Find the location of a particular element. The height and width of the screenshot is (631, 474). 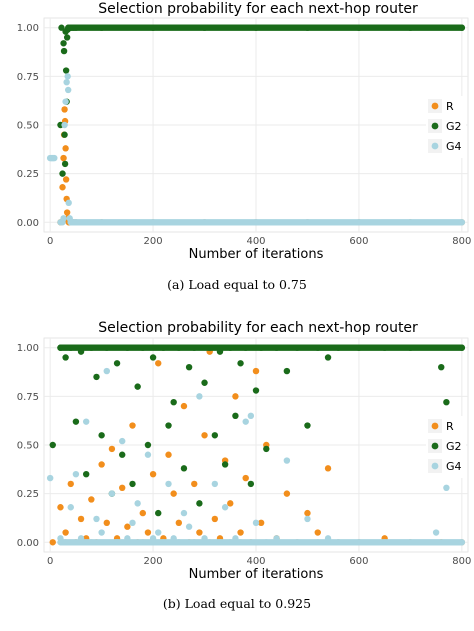

legend-label: R is located at coordinates (450, 106).